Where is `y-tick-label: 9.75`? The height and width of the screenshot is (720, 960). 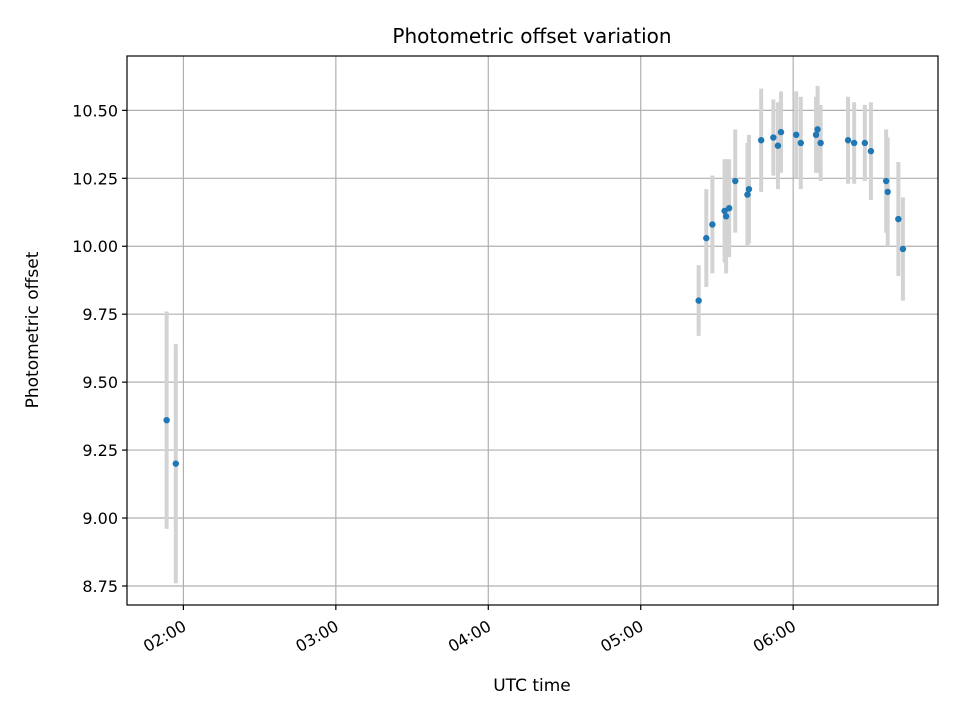 y-tick-label: 9.75 is located at coordinates (100, 314).